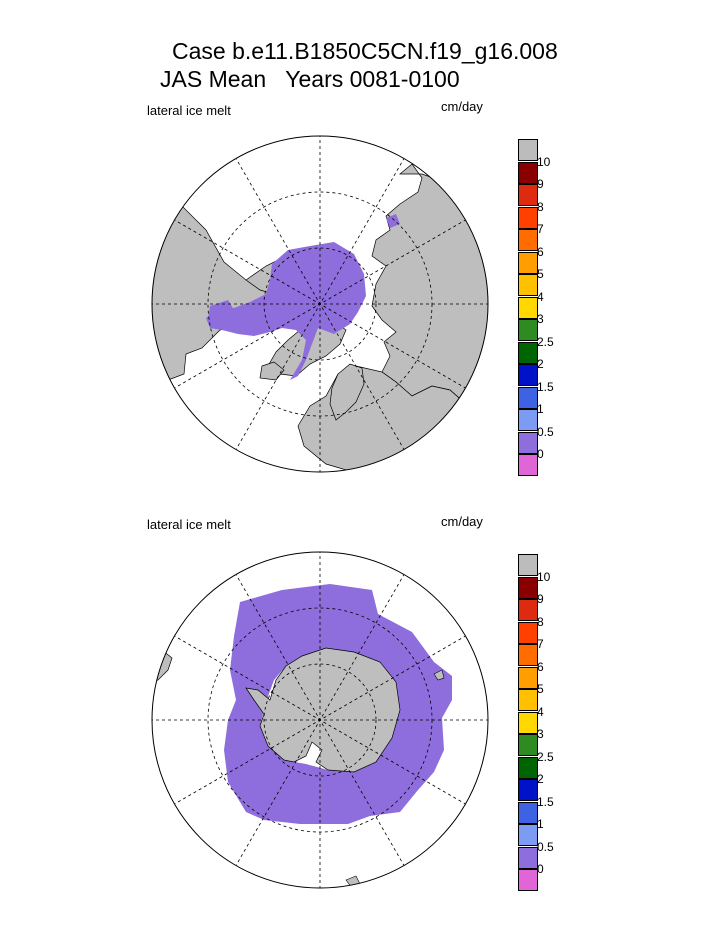 The height and width of the screenshot is (935, 723). I want to click on north-cbar-label-2: 2, so click(540, 364).